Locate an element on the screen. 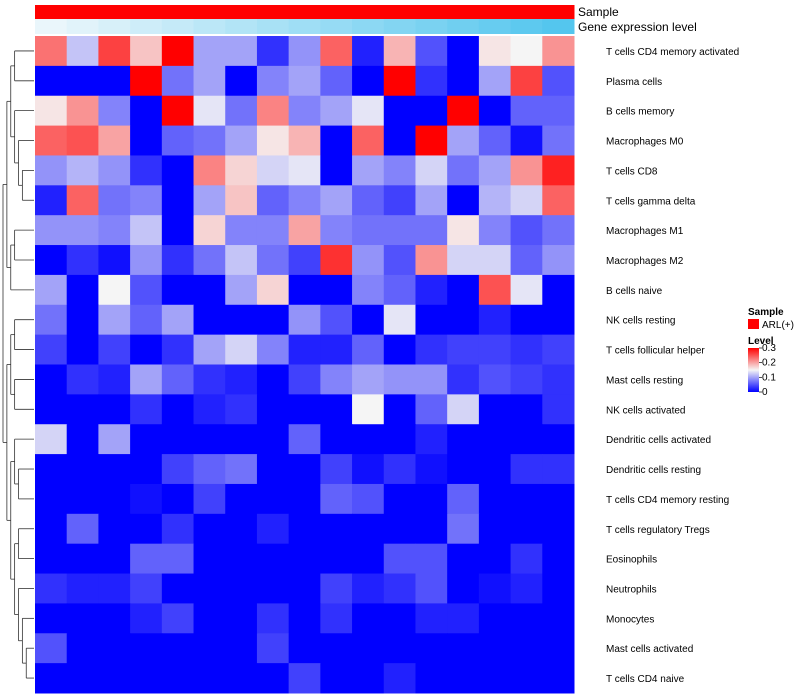  annotation-labels: Sample Gene expression level is located at coordinates (637, 19).